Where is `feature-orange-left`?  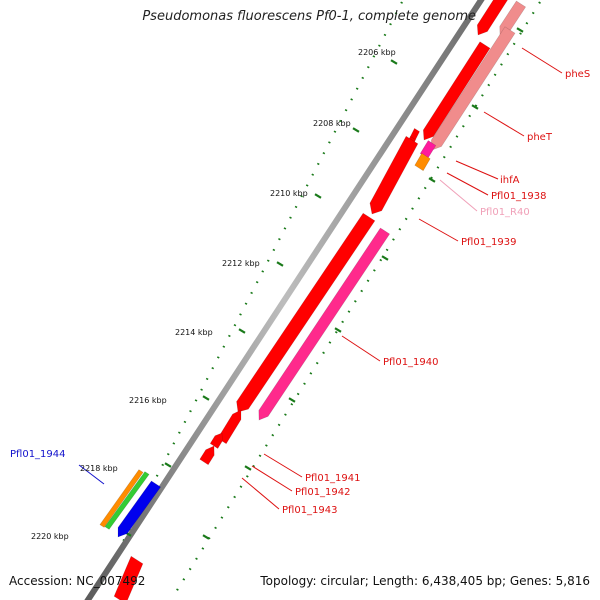 feature-orange-left is located at coordinates (121, 498).